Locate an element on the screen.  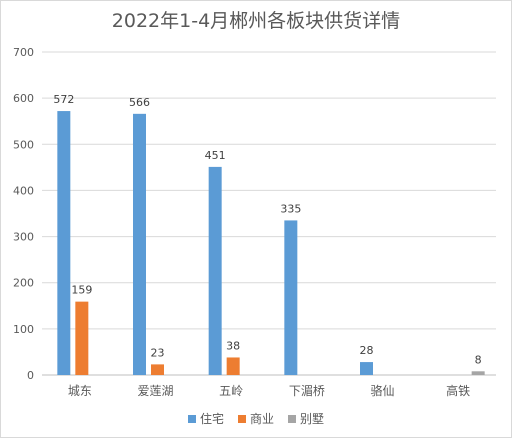
y-tick-label: 200 is located at coordinates (23, 283).